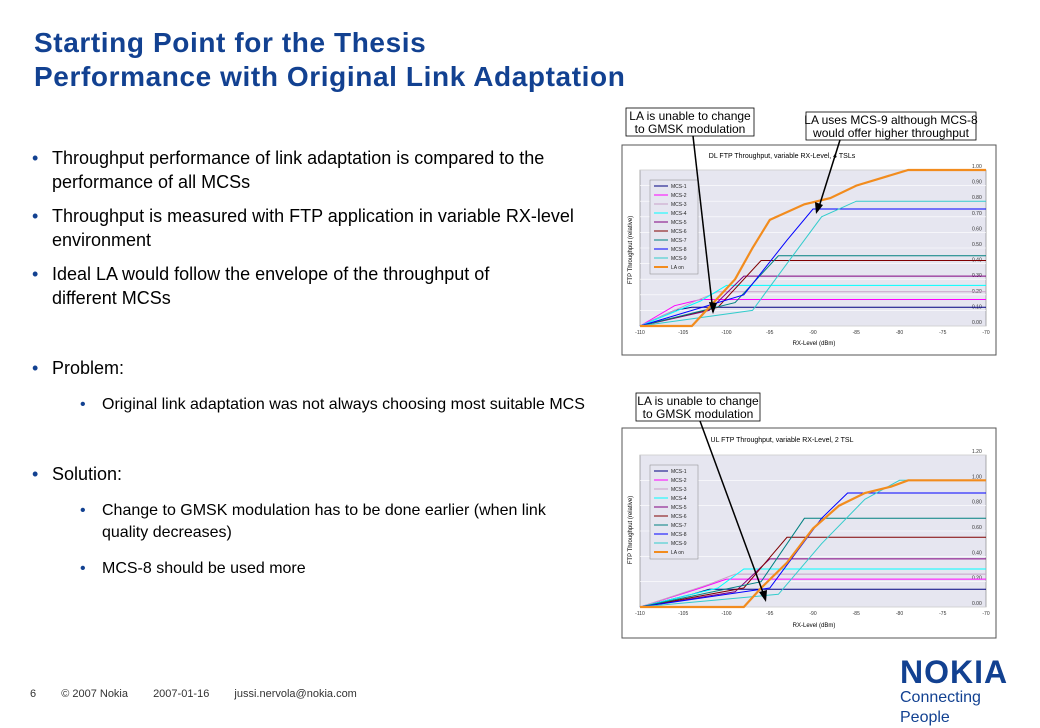 The image size is (1040, 728). I want to click on sub-bullet-item: MCS-8 should be used more, so click(302, 569).